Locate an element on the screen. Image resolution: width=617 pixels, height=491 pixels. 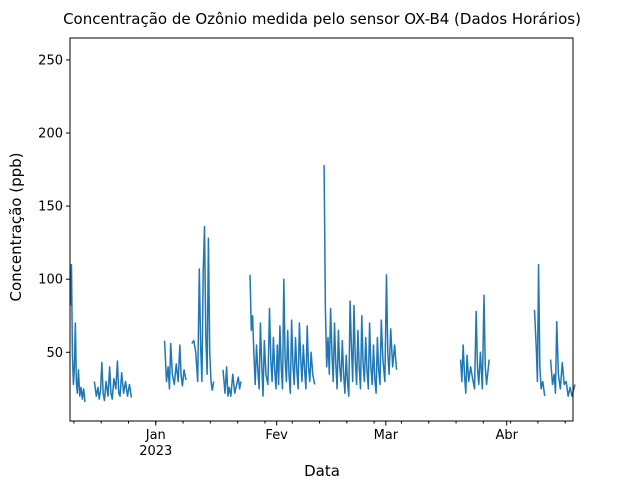
x-axis-label: Data is located at coordinates (322, 471).